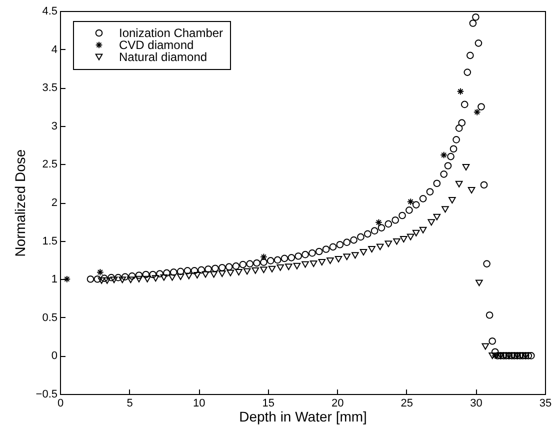 Image resolution: width=555 pixels, height=428 pixels. Describe the element at coordinates (50, 241) in the screenshot. I see `y-tick-label: 1.5` at that location.